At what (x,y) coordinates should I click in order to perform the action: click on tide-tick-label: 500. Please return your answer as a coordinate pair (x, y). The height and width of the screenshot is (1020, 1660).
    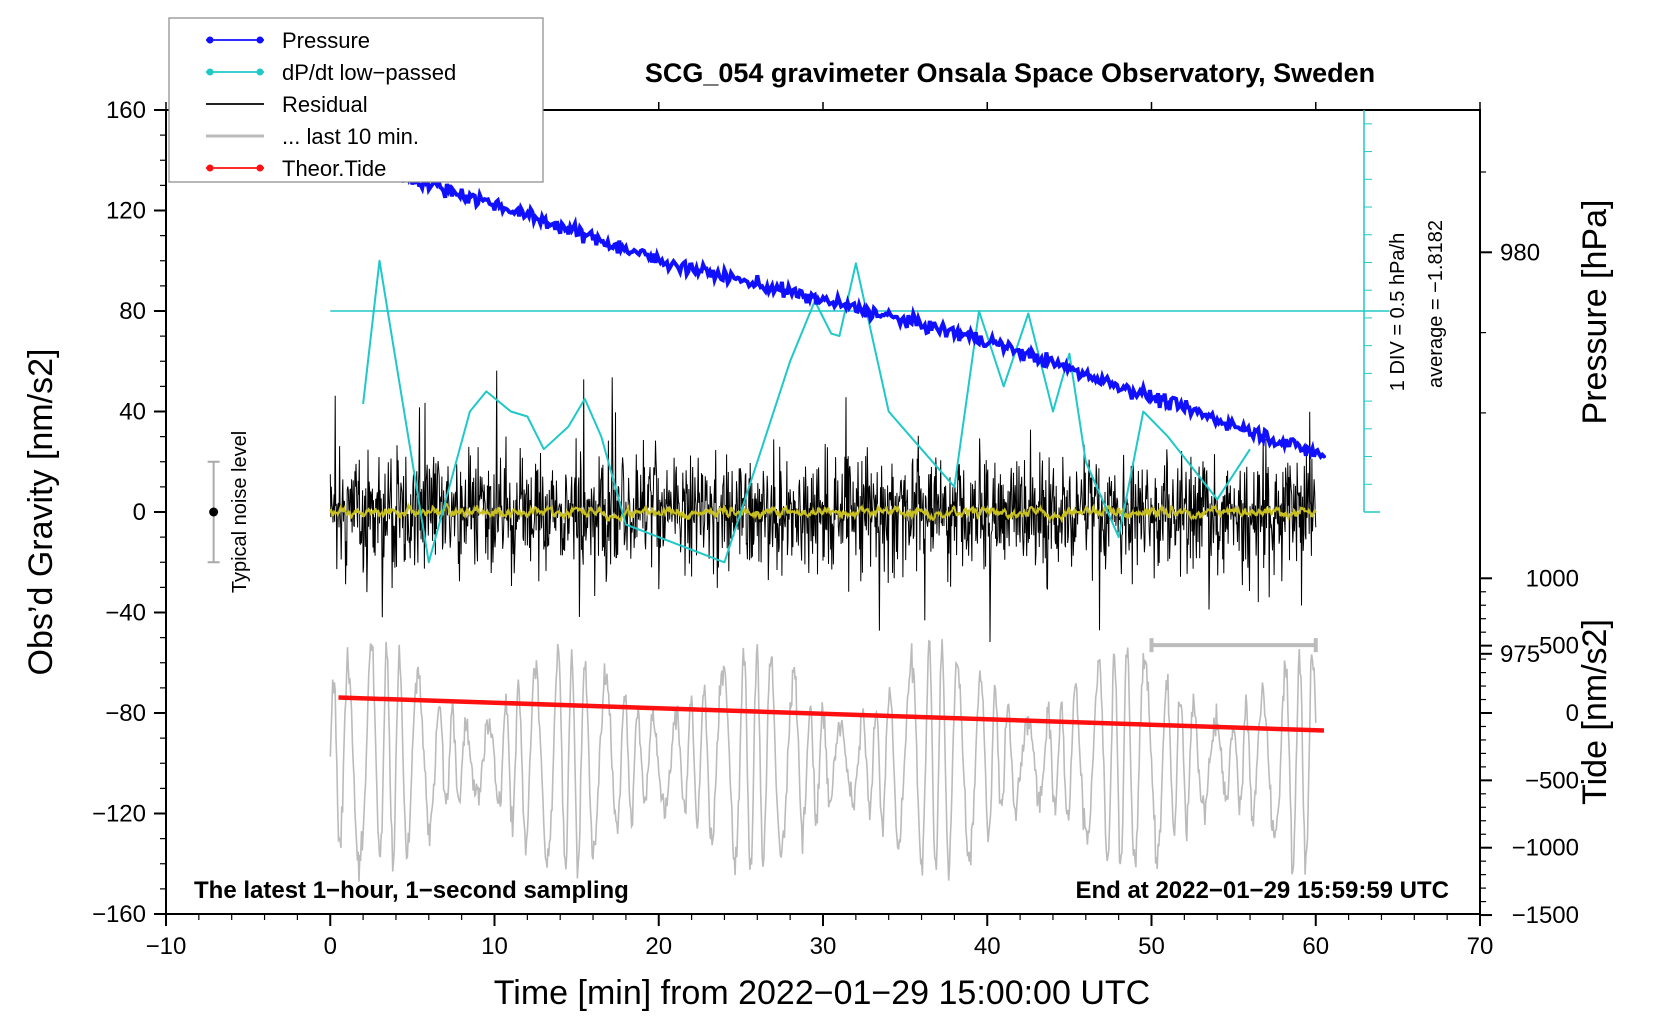
    Looking at the image, I should click on (1559, 646).